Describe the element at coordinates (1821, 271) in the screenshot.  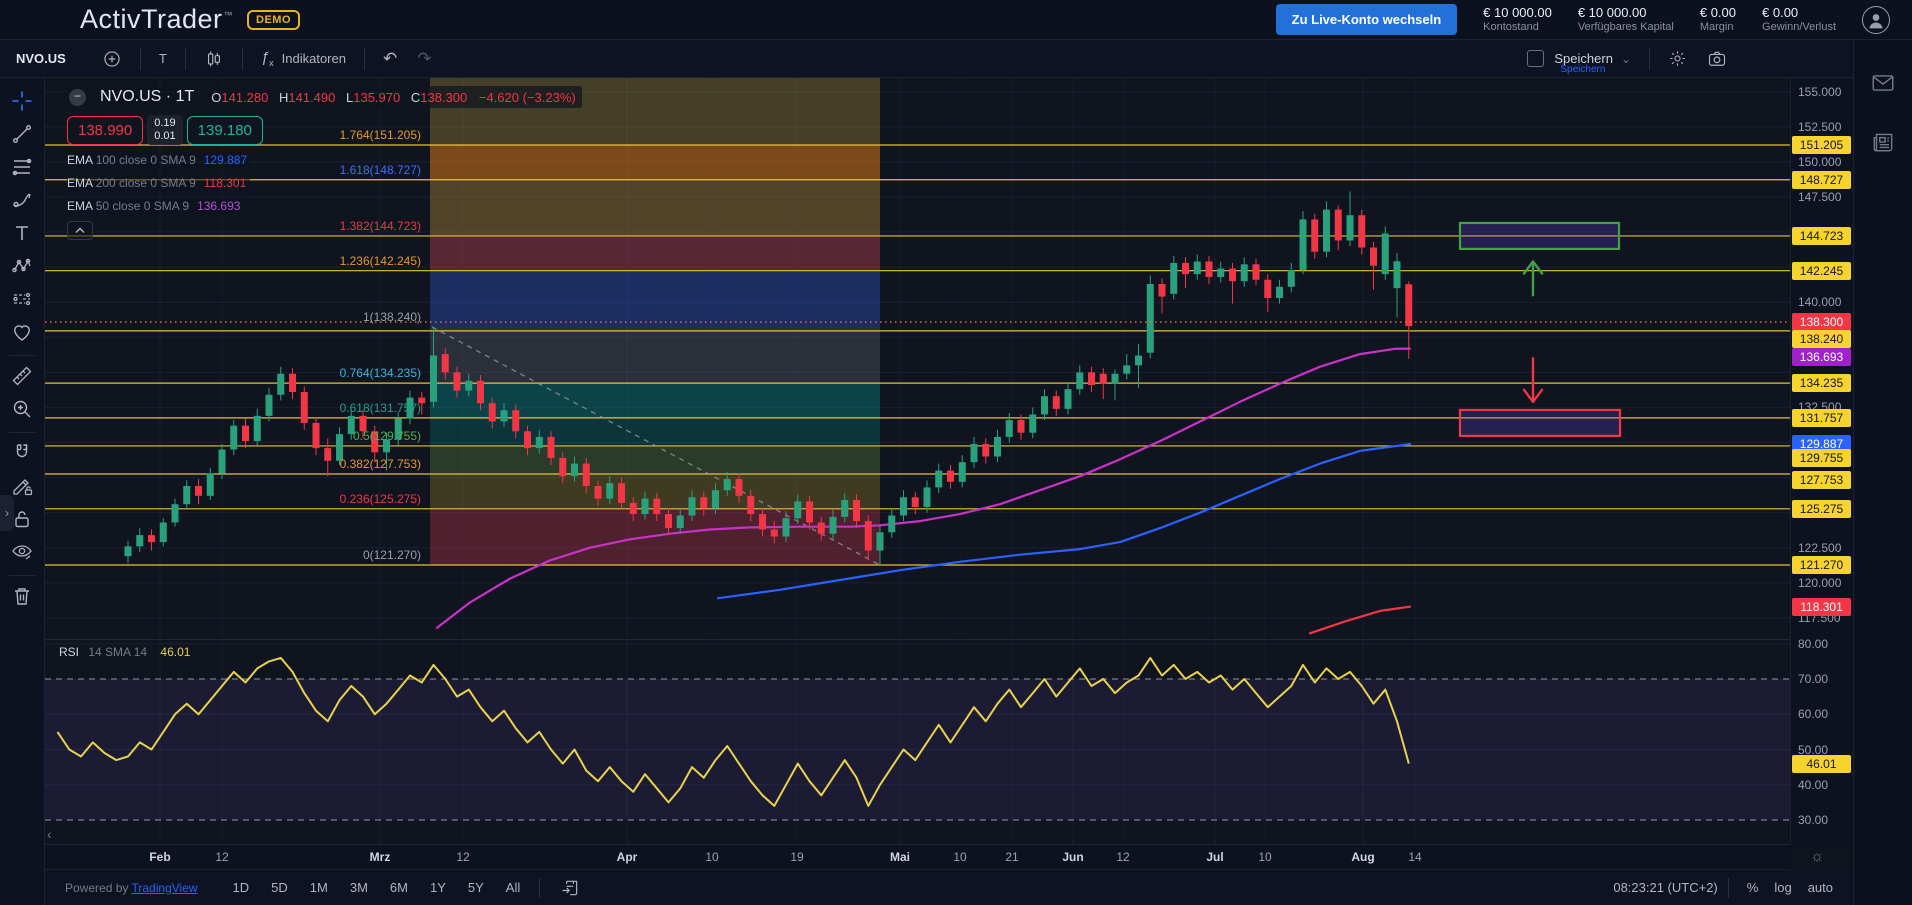
I see `price-badge: 142.245` at that location.